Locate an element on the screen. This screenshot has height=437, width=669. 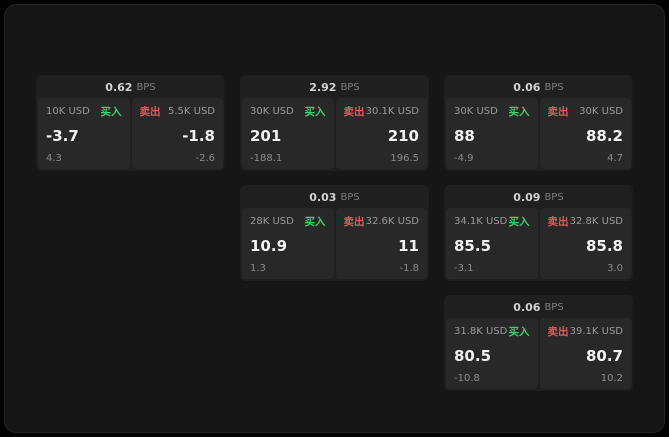
sell-panel: 卖出 39.1K USD 80.7 10.2 is located at coordinates (585, 353).